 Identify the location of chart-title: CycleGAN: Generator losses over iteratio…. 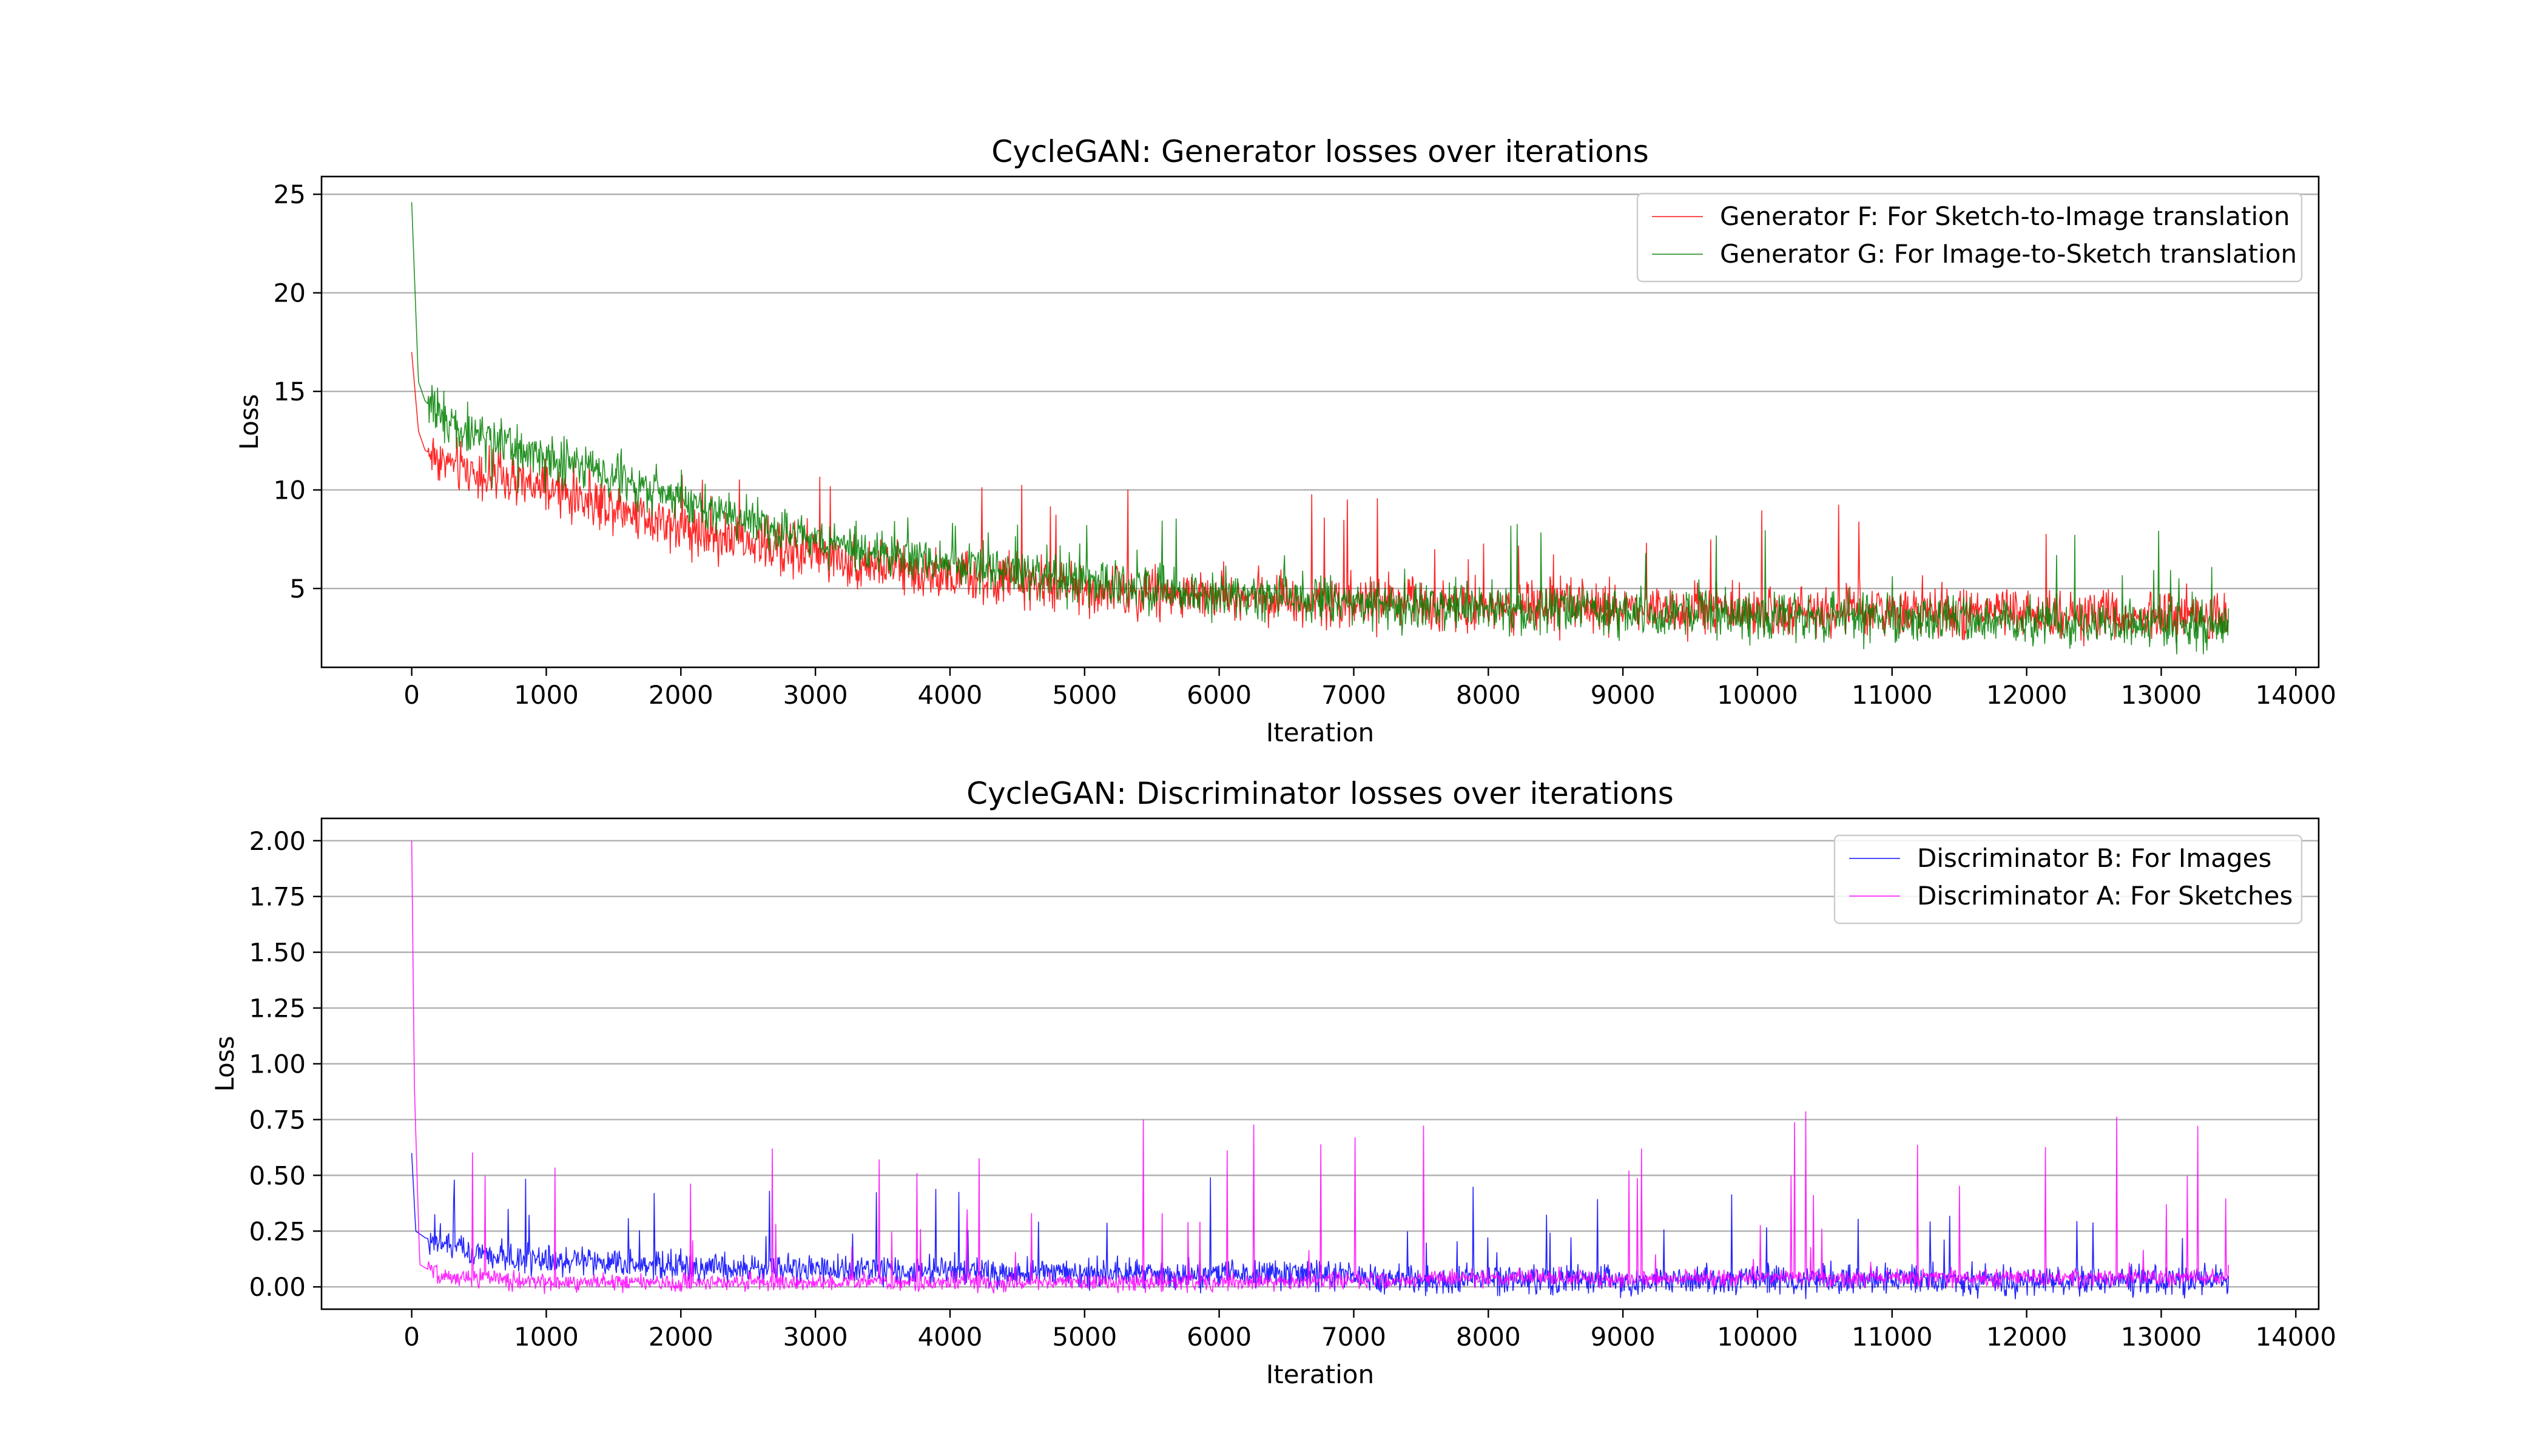
(1320, 151).